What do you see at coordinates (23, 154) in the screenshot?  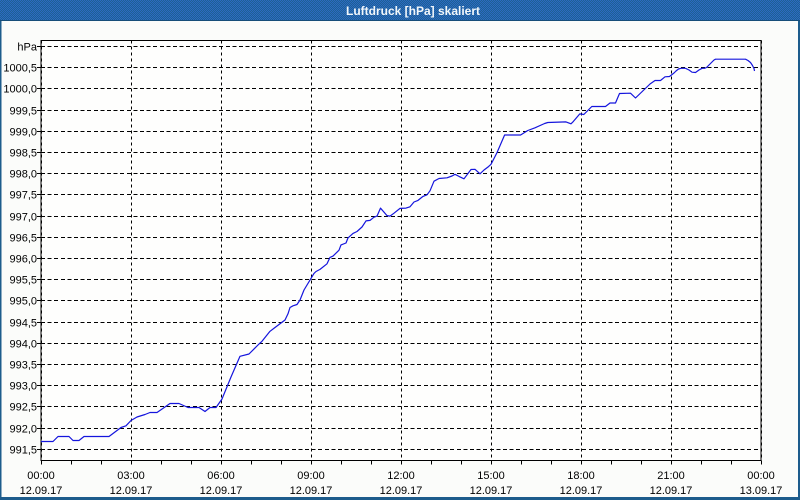 I see `svg-text: 998,5` at bounding box center [23, 154].